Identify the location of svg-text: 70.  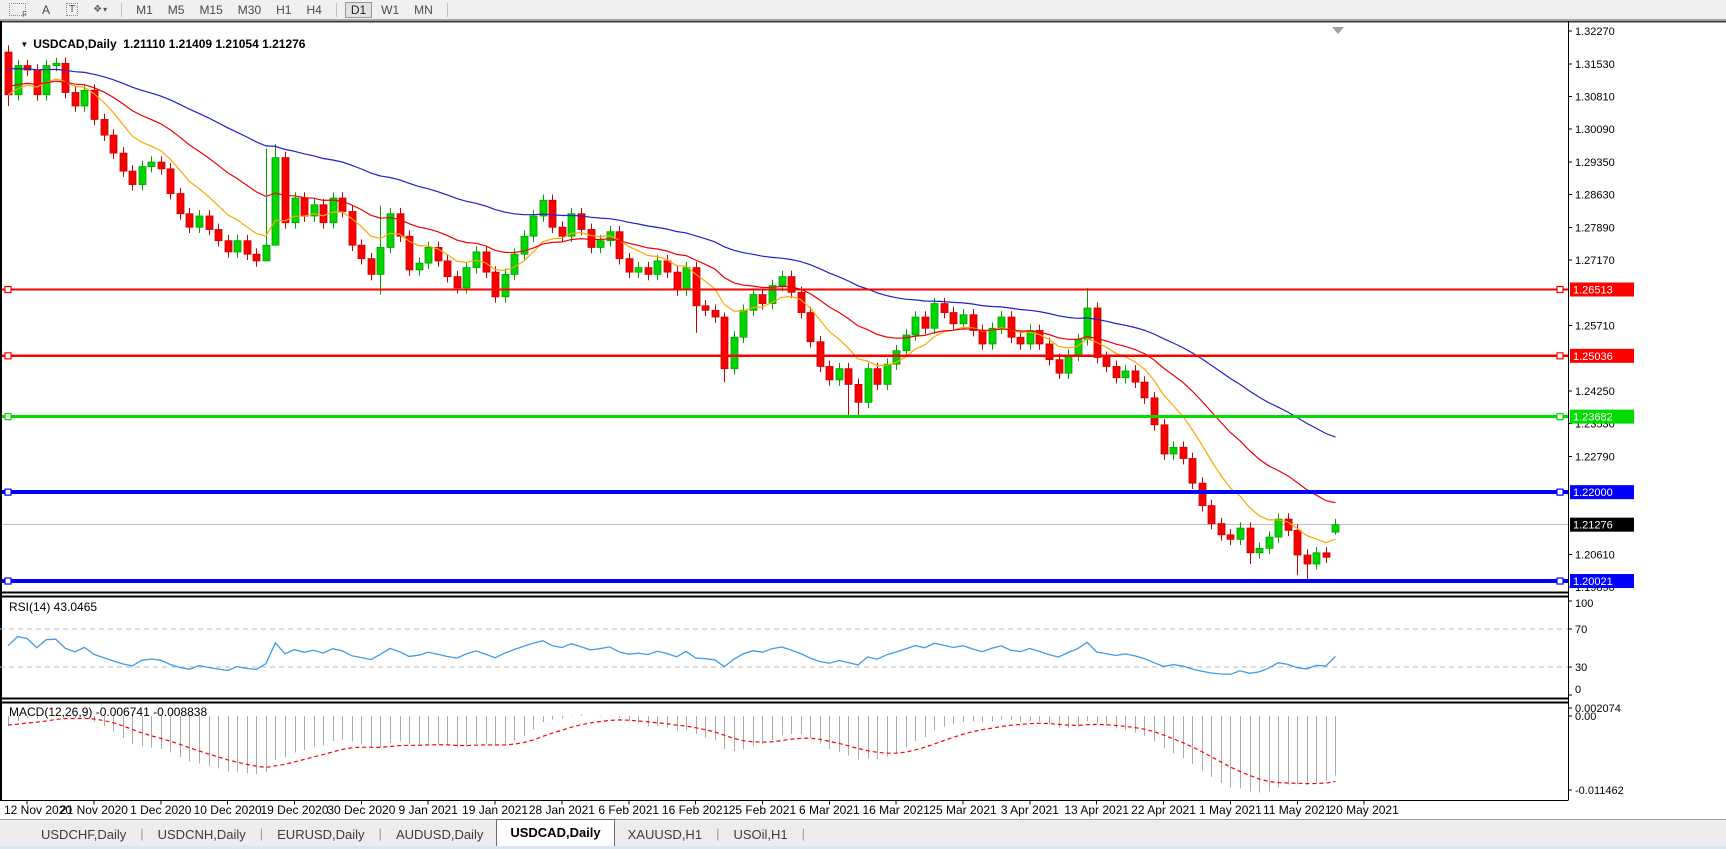
(1581, 630).